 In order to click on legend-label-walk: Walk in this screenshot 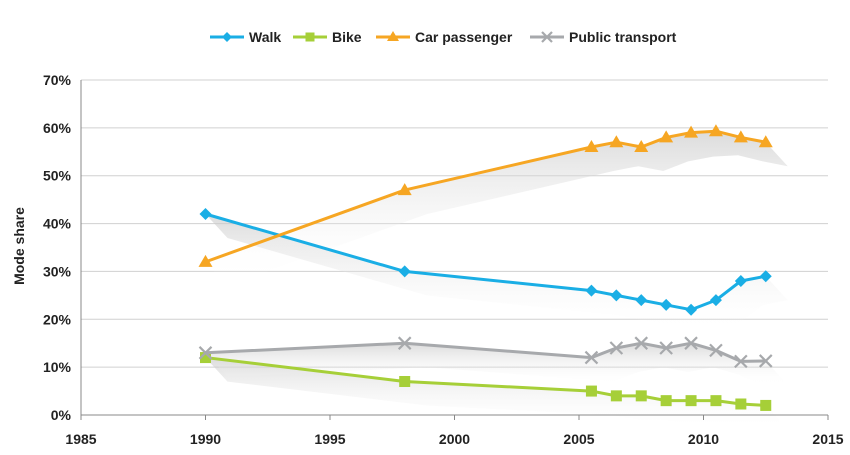, I will do `click(265, 37)`.